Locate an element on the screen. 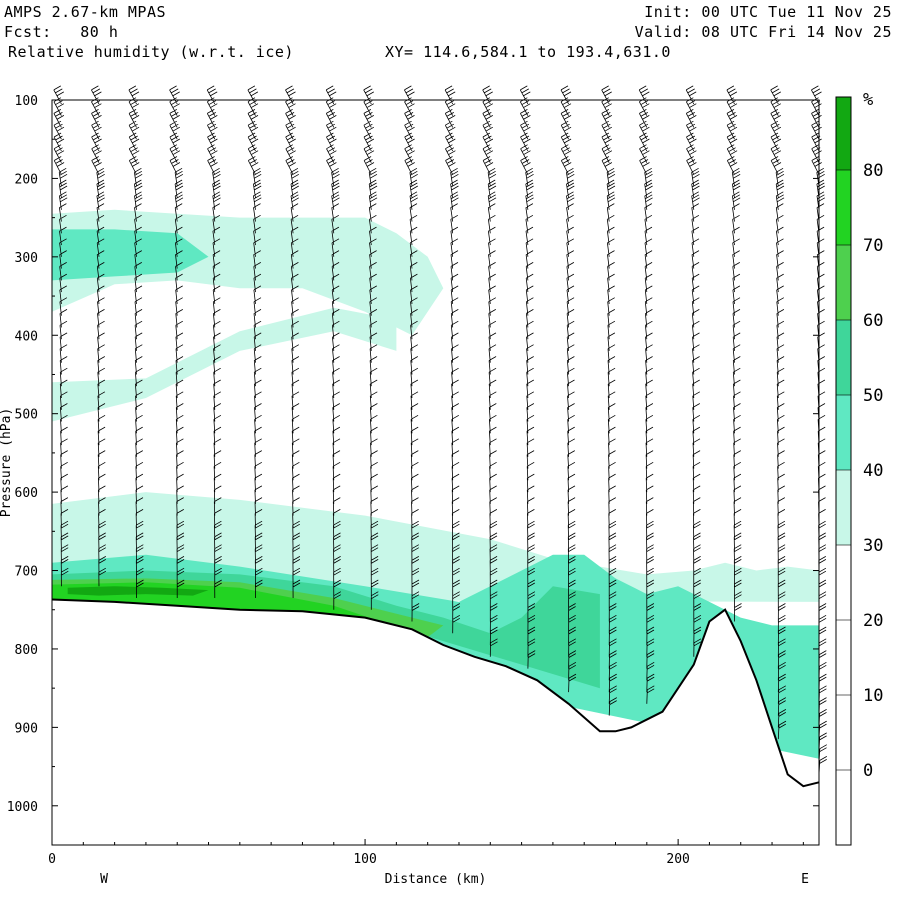 The height and width of the screenshot is (900, 900). field-name: Relative humidity (w.r.t. ice) is located at coordinates (151, 52).